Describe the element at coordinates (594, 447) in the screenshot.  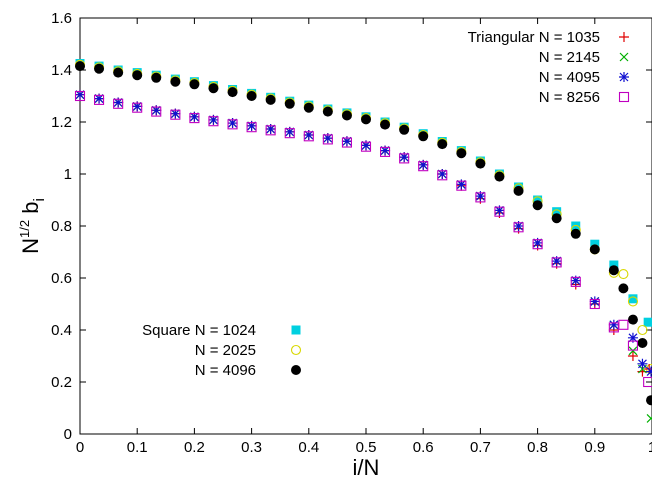
I see `x-tick-label: 0.9` at that location.